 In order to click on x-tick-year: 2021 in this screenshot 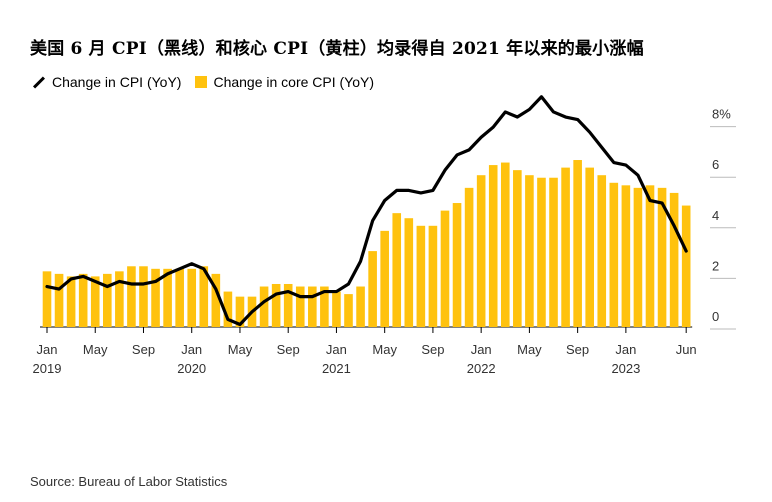, I will do `click(336, 368)`.